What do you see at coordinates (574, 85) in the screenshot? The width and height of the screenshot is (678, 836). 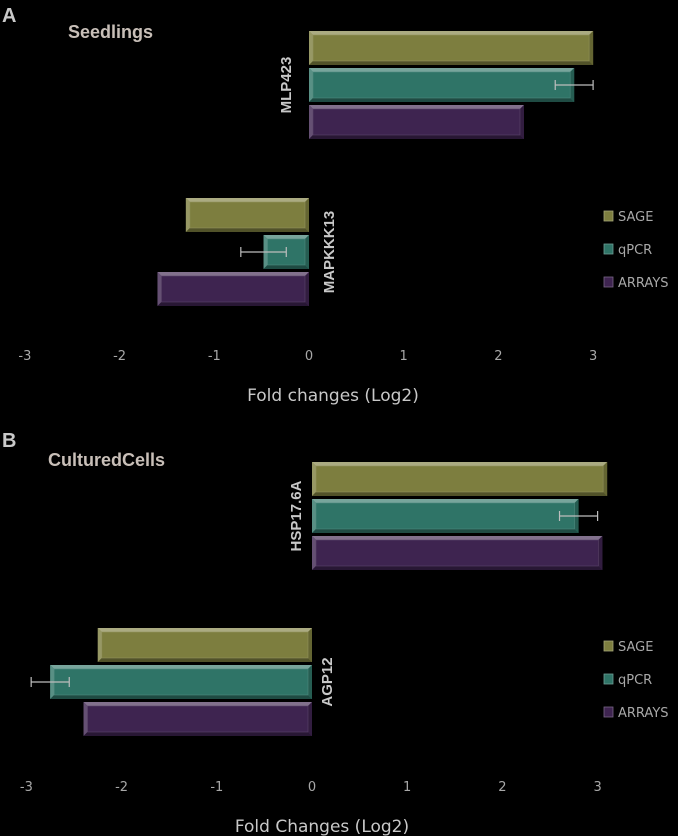 I see `error-bar-mlp423` at bounding box center [574, 85].